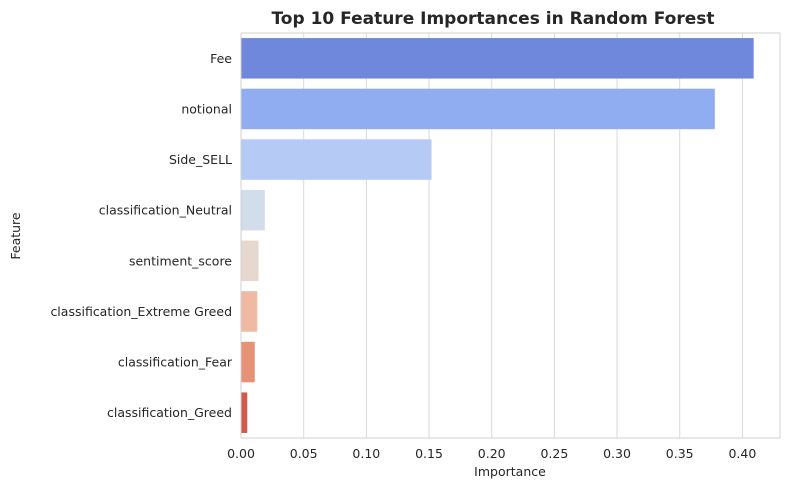 This screenshot has width=790, height=490. I want to click on y-tick-label: classification_Fear, so click(175, 362).